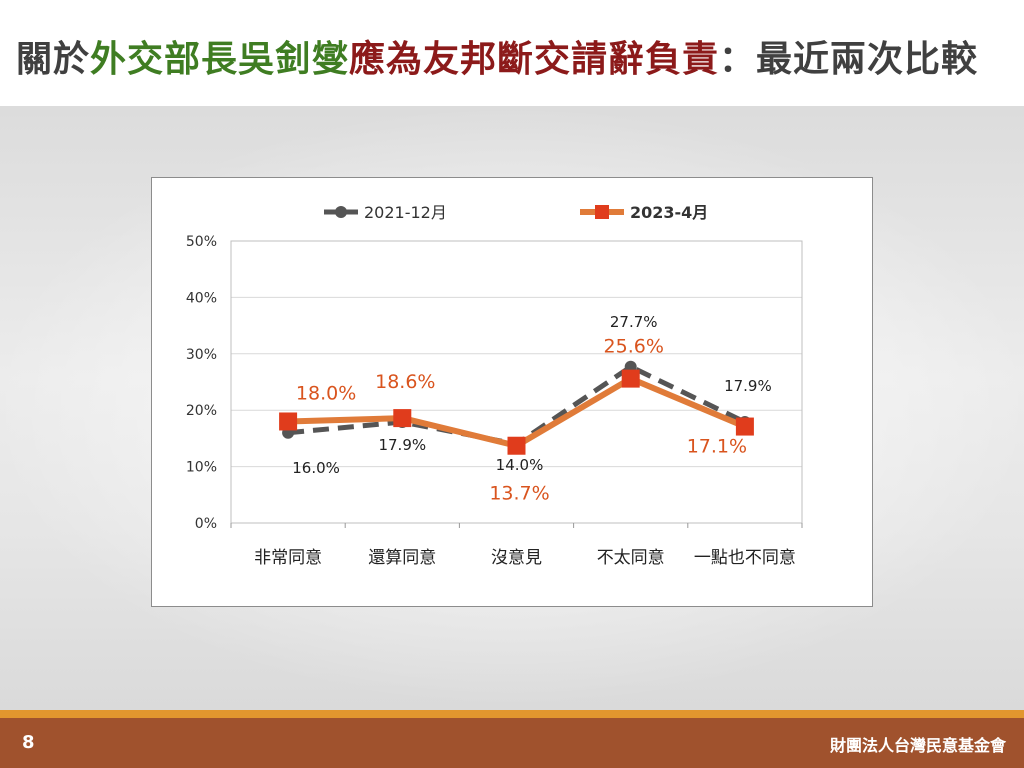  I want to click on y-tick-label: 40%, so click(201, 298).